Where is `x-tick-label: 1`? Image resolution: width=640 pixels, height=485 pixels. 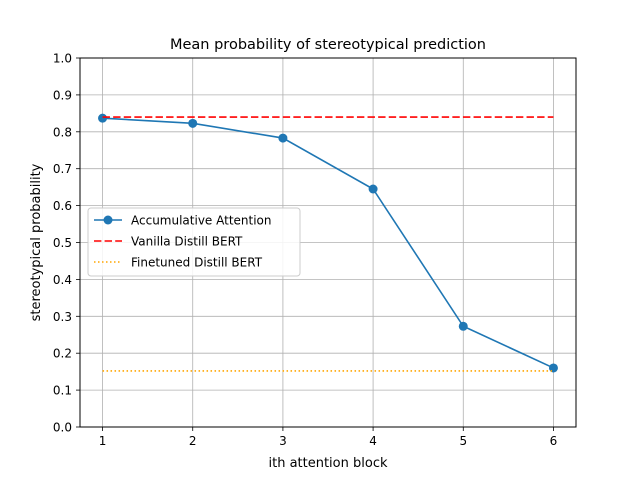 x-tick-label: 1 is located at coordinates (103, 441).